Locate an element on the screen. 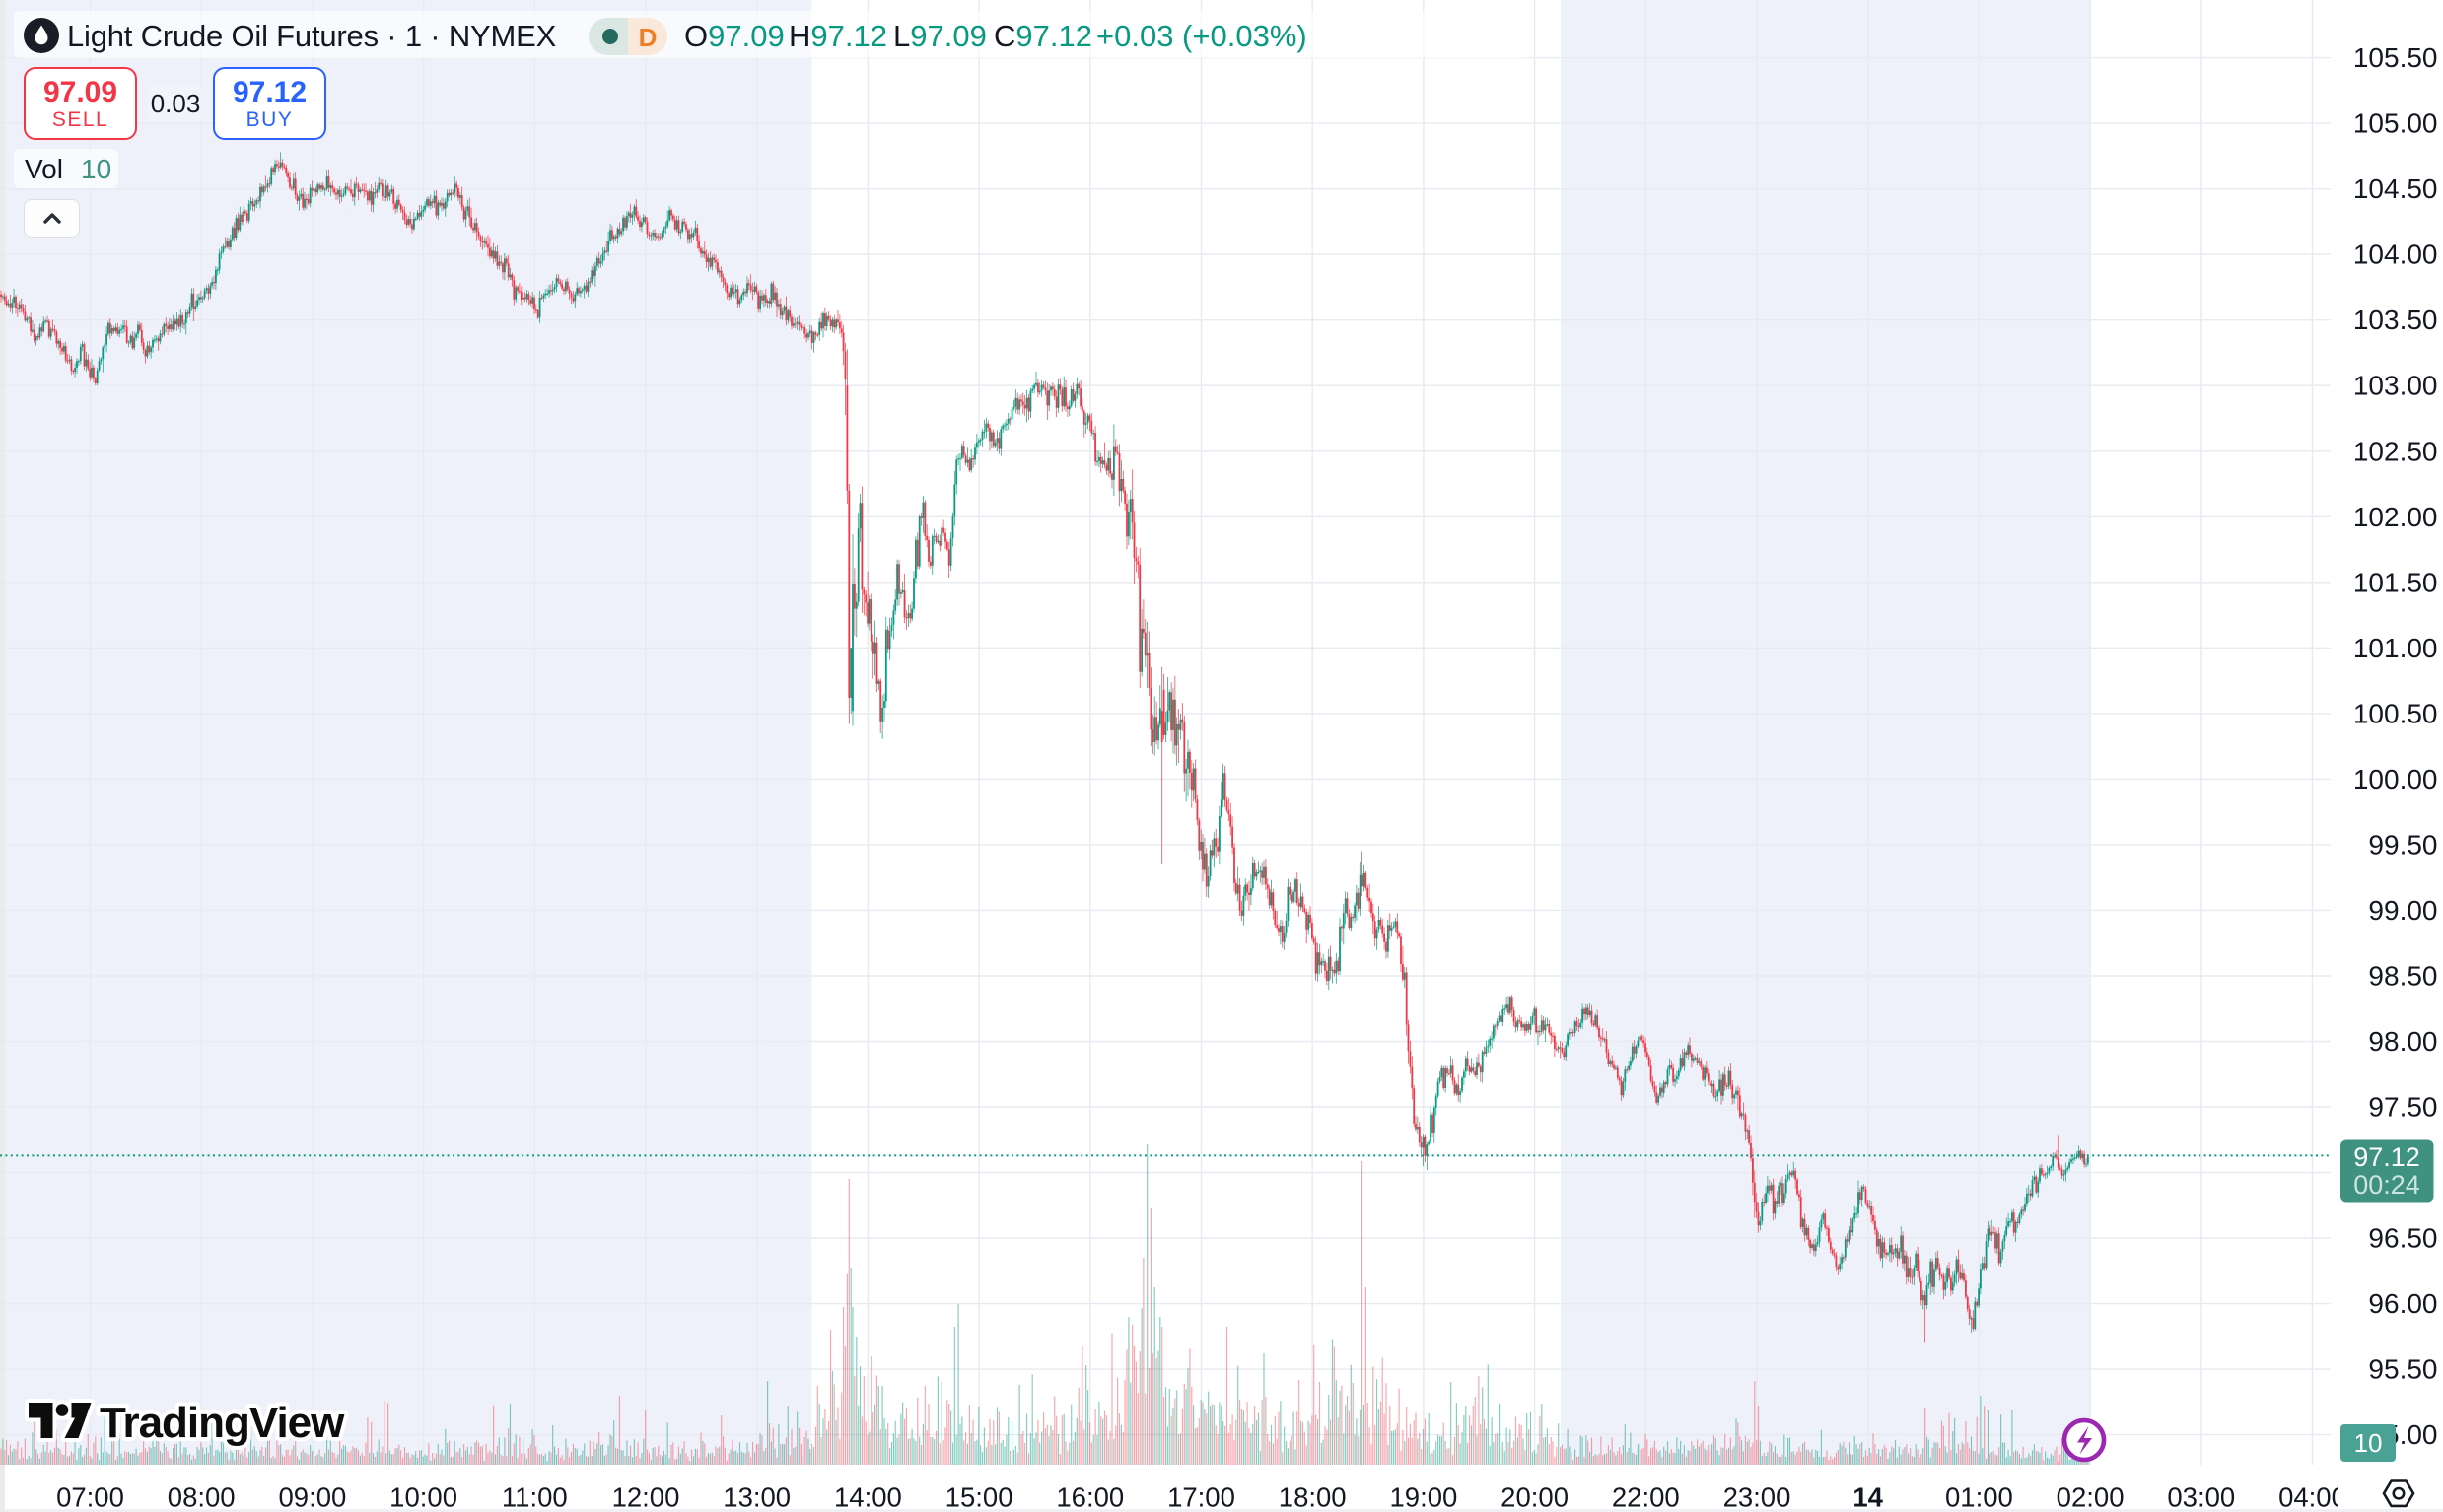 The height and width of the screenshot is (1512, 2443). svg-text: 12:00 is located at coordinates (646, 1497).